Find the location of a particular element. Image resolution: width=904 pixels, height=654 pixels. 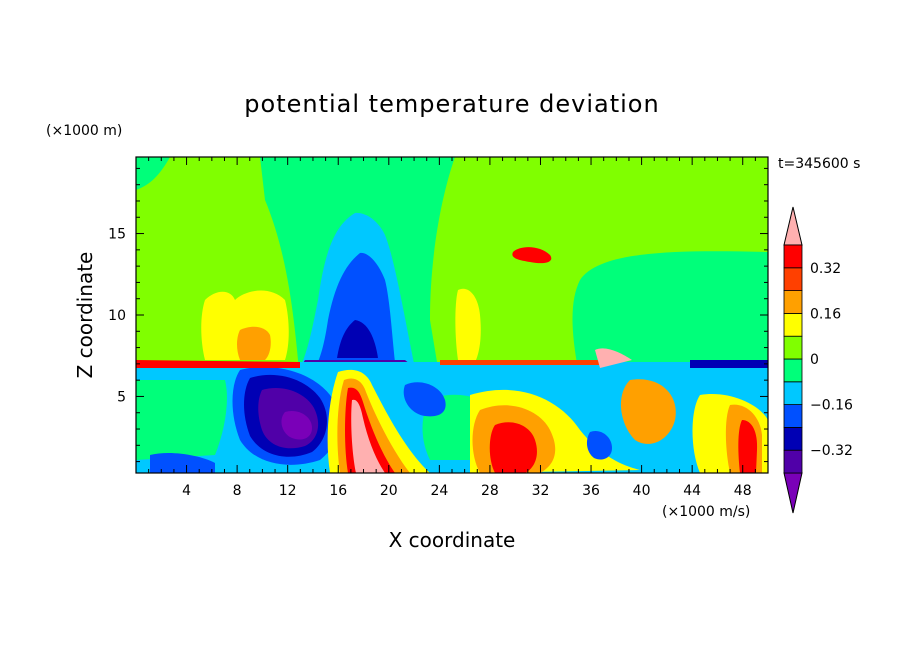

region-yellow-right-plume is located at coordinates (468, 324).